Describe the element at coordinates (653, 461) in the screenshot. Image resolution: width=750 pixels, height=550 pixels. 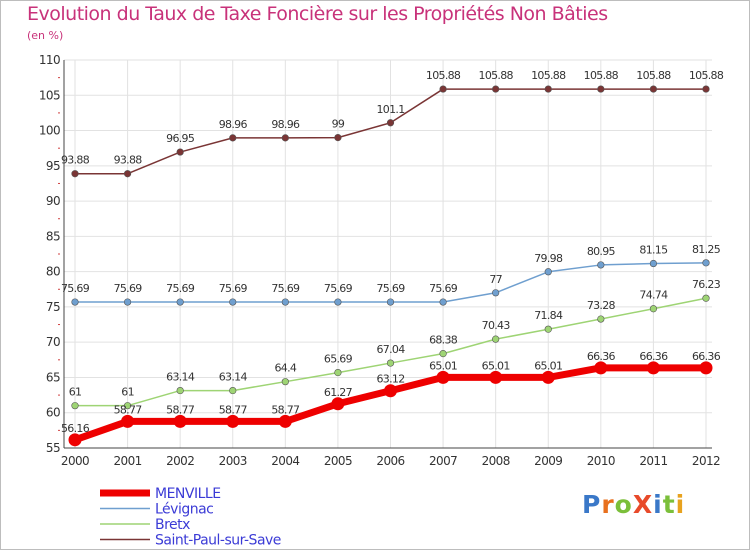
I see `x-tick-label: 2011` at that location.